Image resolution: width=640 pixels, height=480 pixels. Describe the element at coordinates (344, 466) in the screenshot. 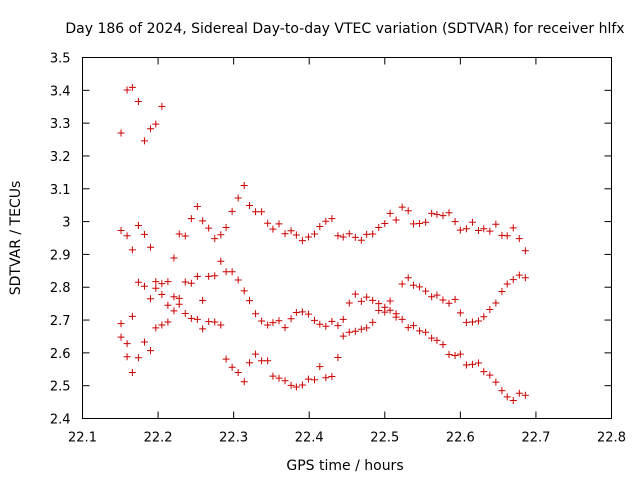

I see `x-axis-label: GPS time / hours` at that location.